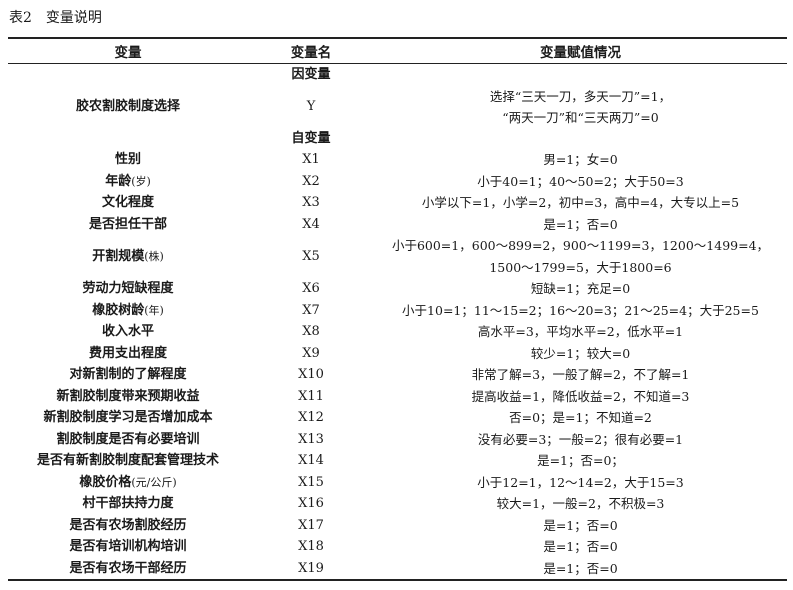  I want to click on value-line: 否=0；是=1；不知道=2, so click(580, 417).